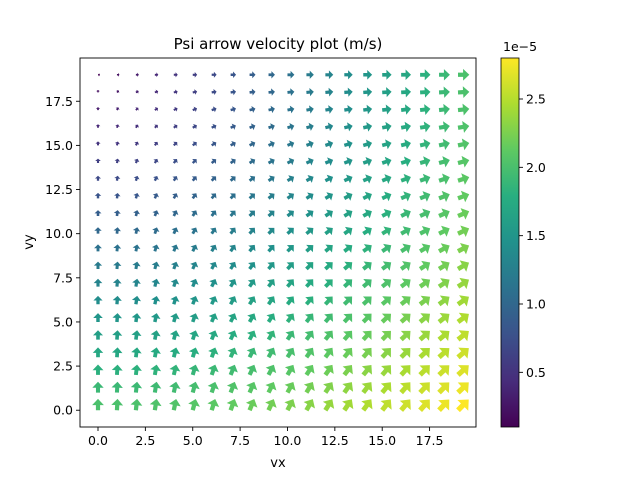  Describe the element at coordinates (266, 437) in the screenshot. I see `x-axis-ticks: 0.0 2.5 5.0 7.5 10.0 12.5 15.0 17.5` at that location.